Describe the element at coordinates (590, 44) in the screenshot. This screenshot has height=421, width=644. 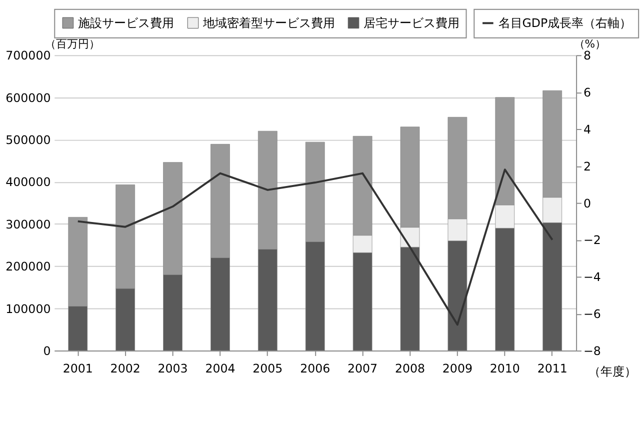
I see `y2-axis-title: （%）` at that location.